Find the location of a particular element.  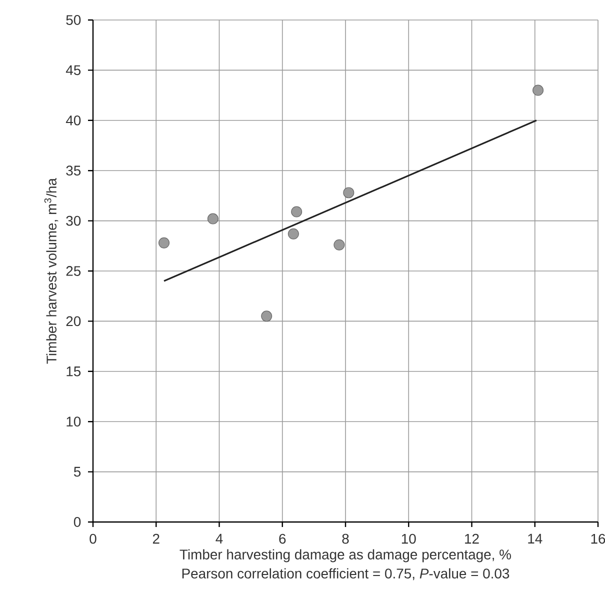

x-tick-label: 10 is located at coordinates (409, 539).